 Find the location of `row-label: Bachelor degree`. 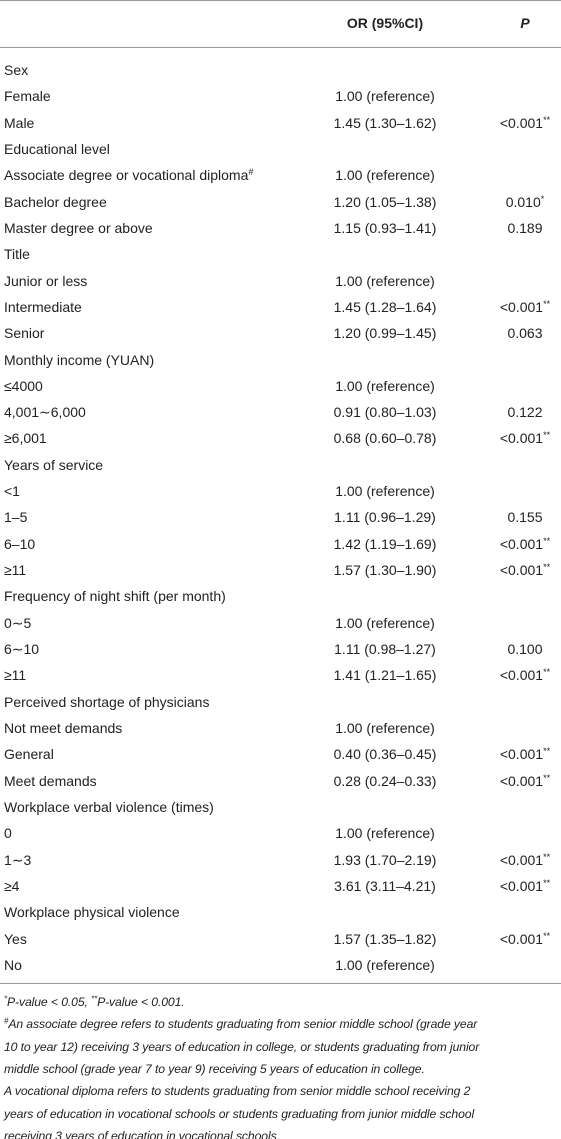

row-label: Bachelor degree is located at coordinates (55, 202).